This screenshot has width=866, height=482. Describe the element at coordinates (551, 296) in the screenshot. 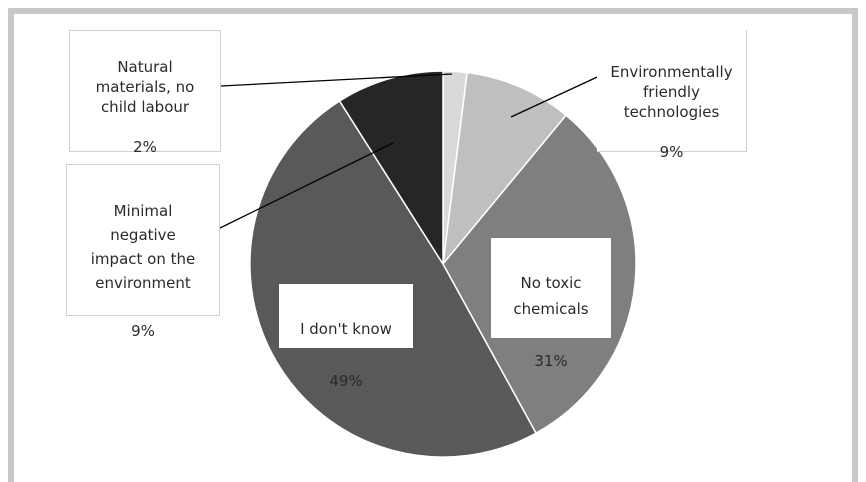

I see `data-label-name: No toxic chemicals` at that location.